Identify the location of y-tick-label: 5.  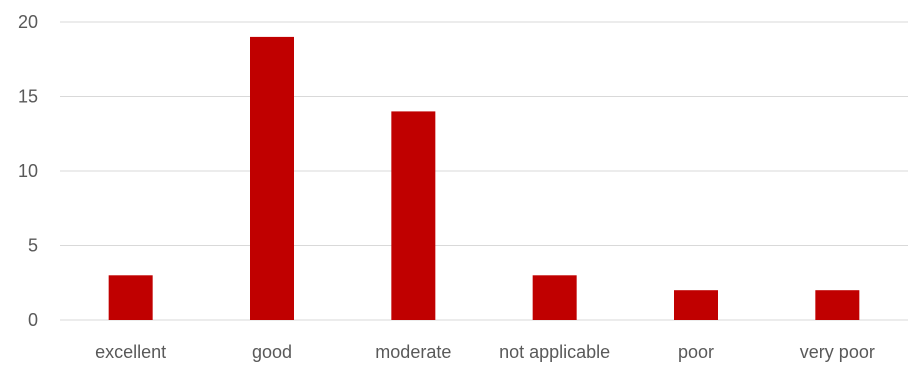
(33, 246).